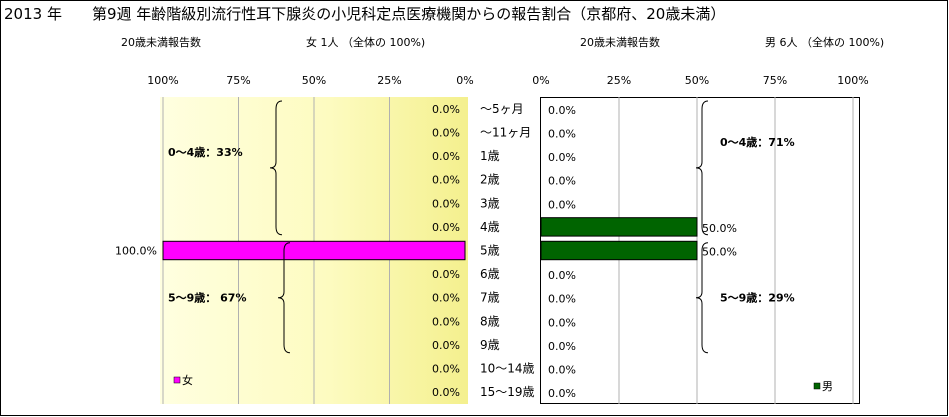 The width and height of the screenshot is (949, 417). Describe the element at coordinates (540, 80) in the screenshot. I see `right-tick-label: 0%` at that location.